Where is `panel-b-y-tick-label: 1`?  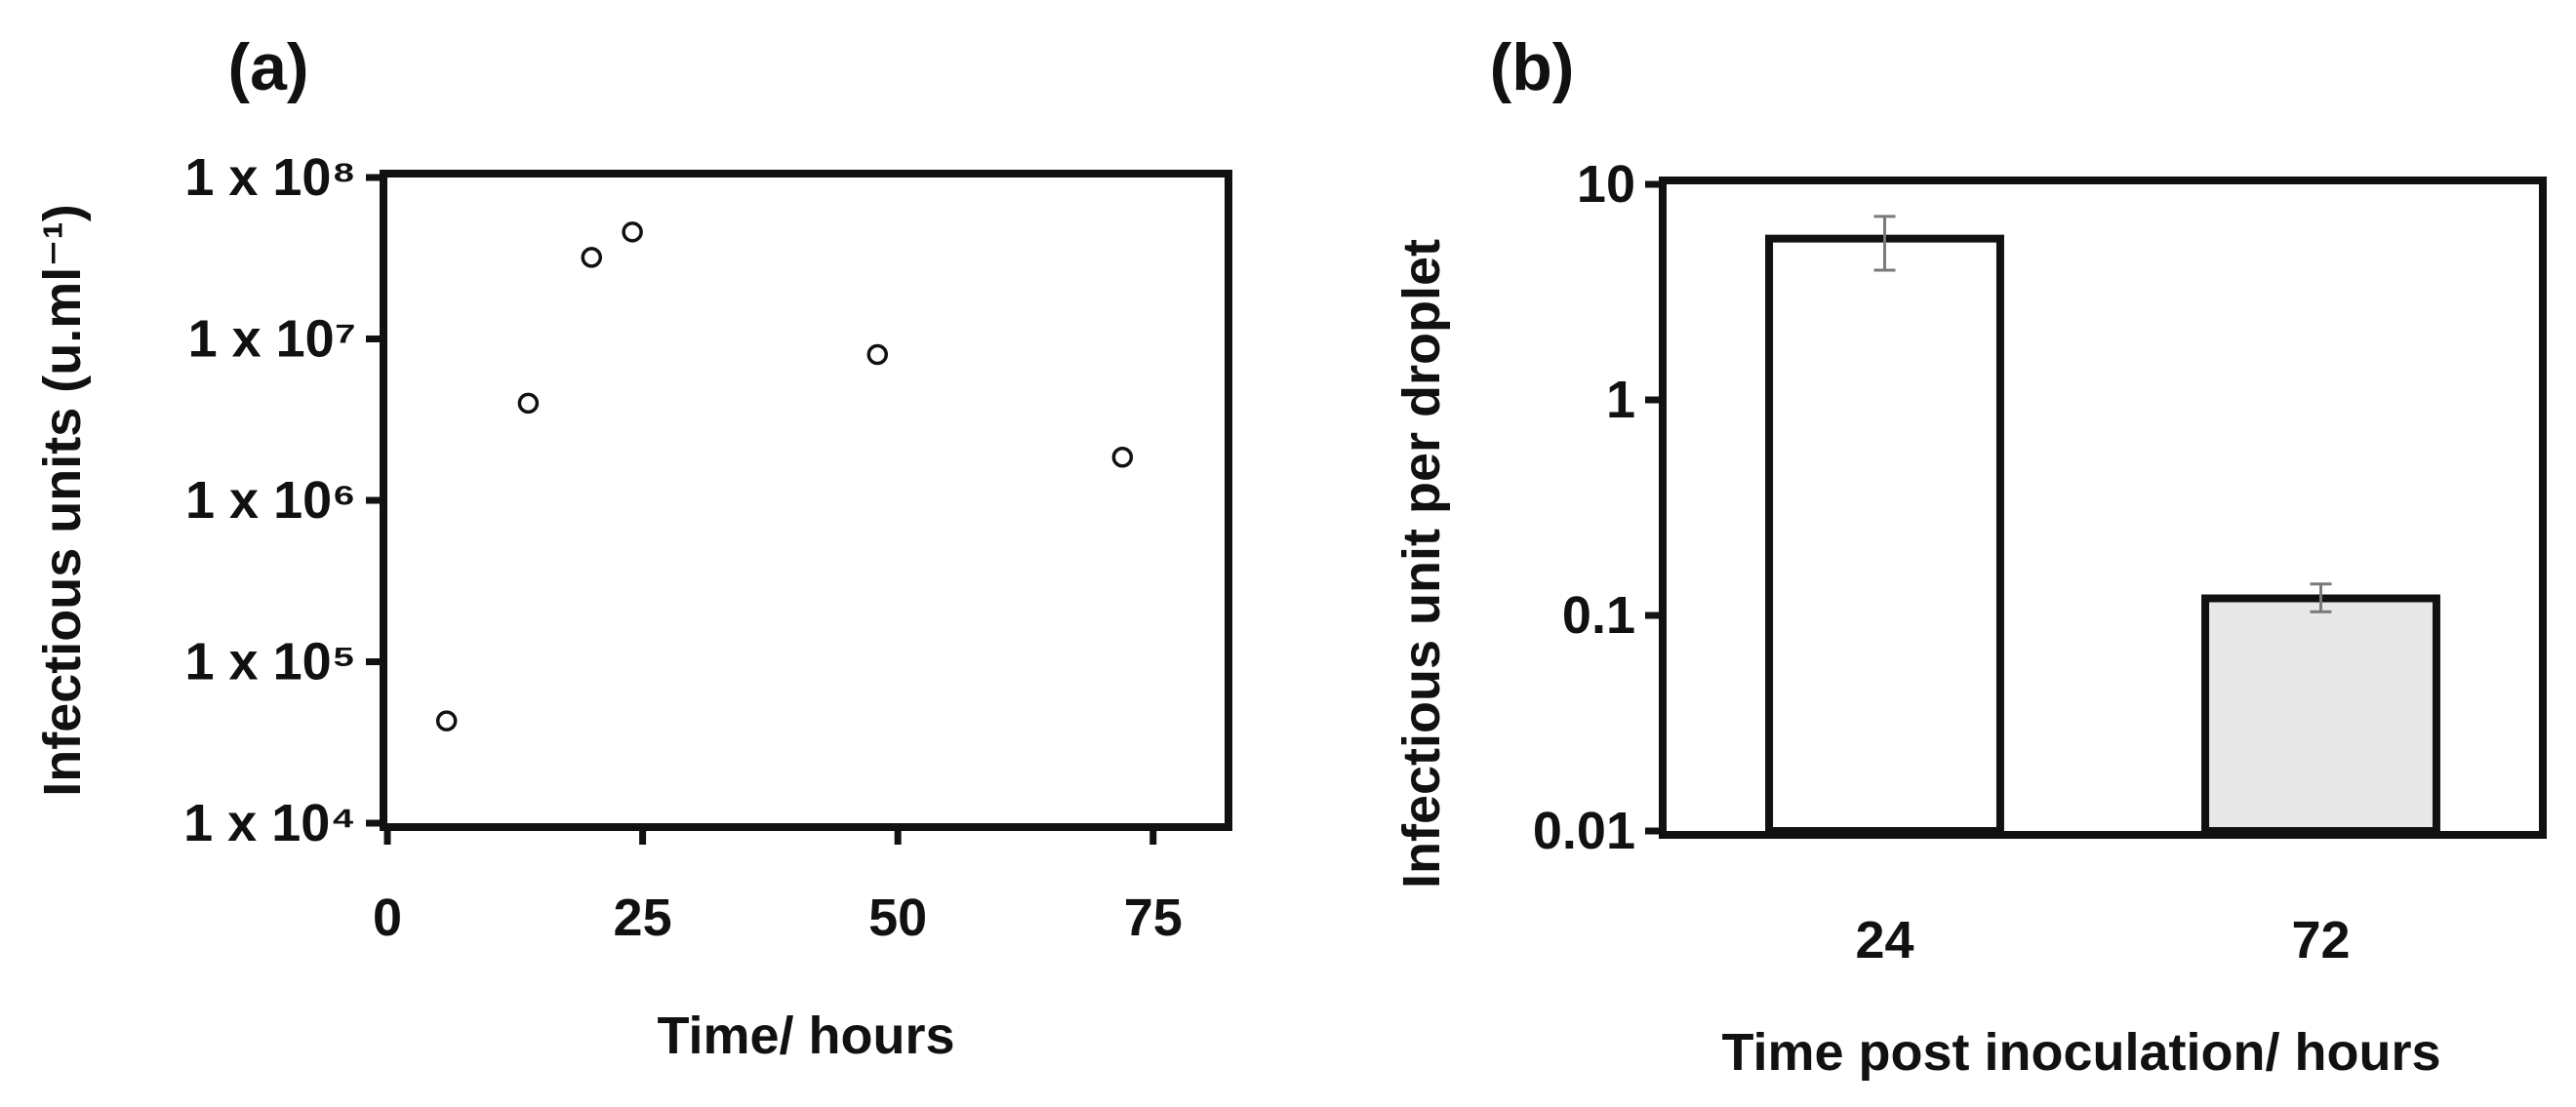 panel-b-y-tick-label: 1 is located at coordinates (1620, 400).